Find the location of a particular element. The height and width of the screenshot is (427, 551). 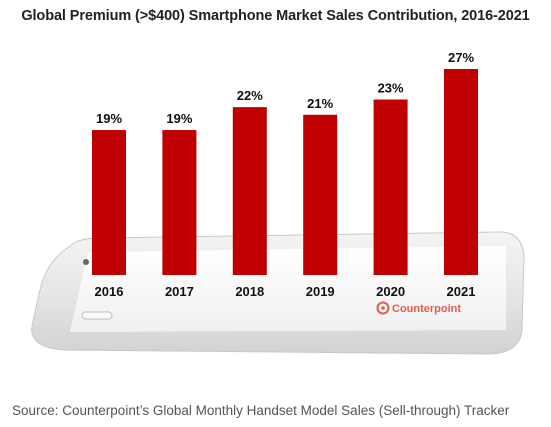

bar-2019 is located at coordinates (320, 195).